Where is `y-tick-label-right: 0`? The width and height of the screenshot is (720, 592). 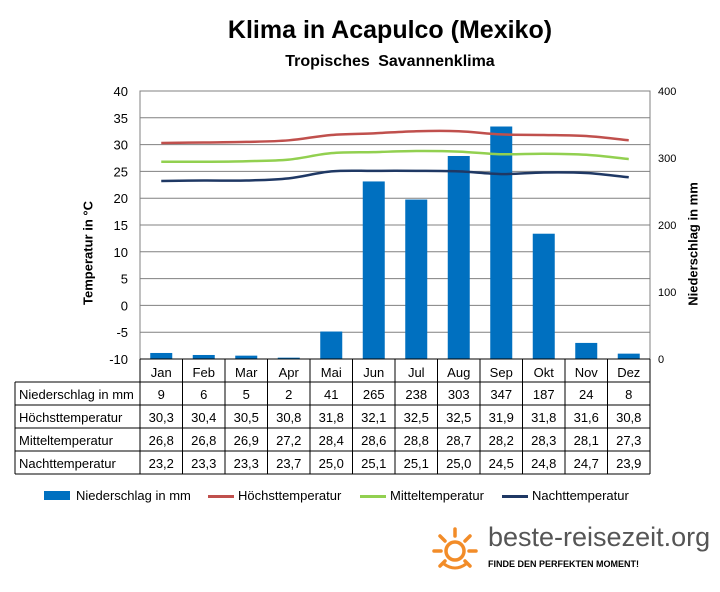 y-tick-label-right: 0 is located at coordinates (661, 360).